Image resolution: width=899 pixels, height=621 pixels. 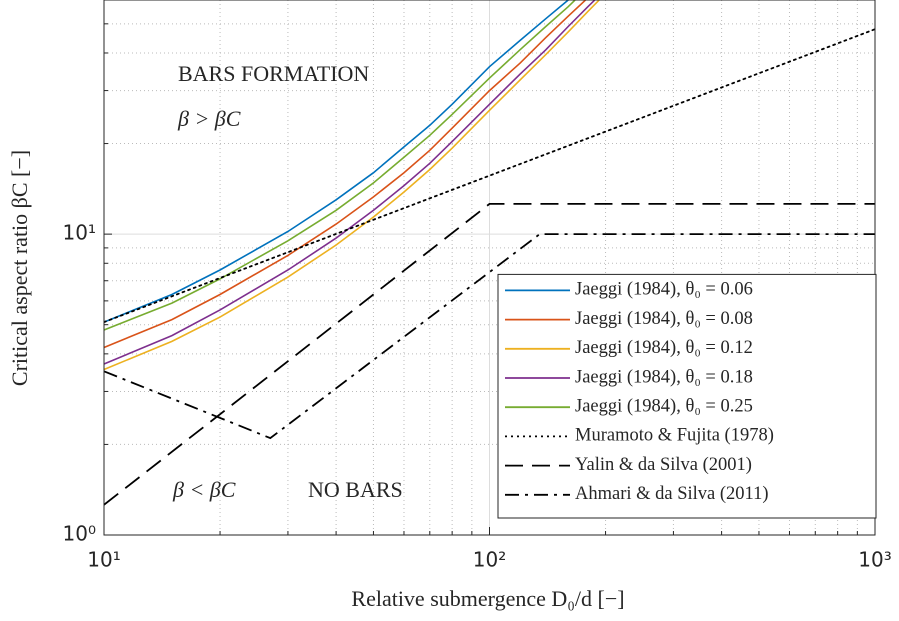 What do you see at coordinates (79, 233) in the screenshot?
I see `y-tick-label: 10¹` at bounding box center [79, 233].